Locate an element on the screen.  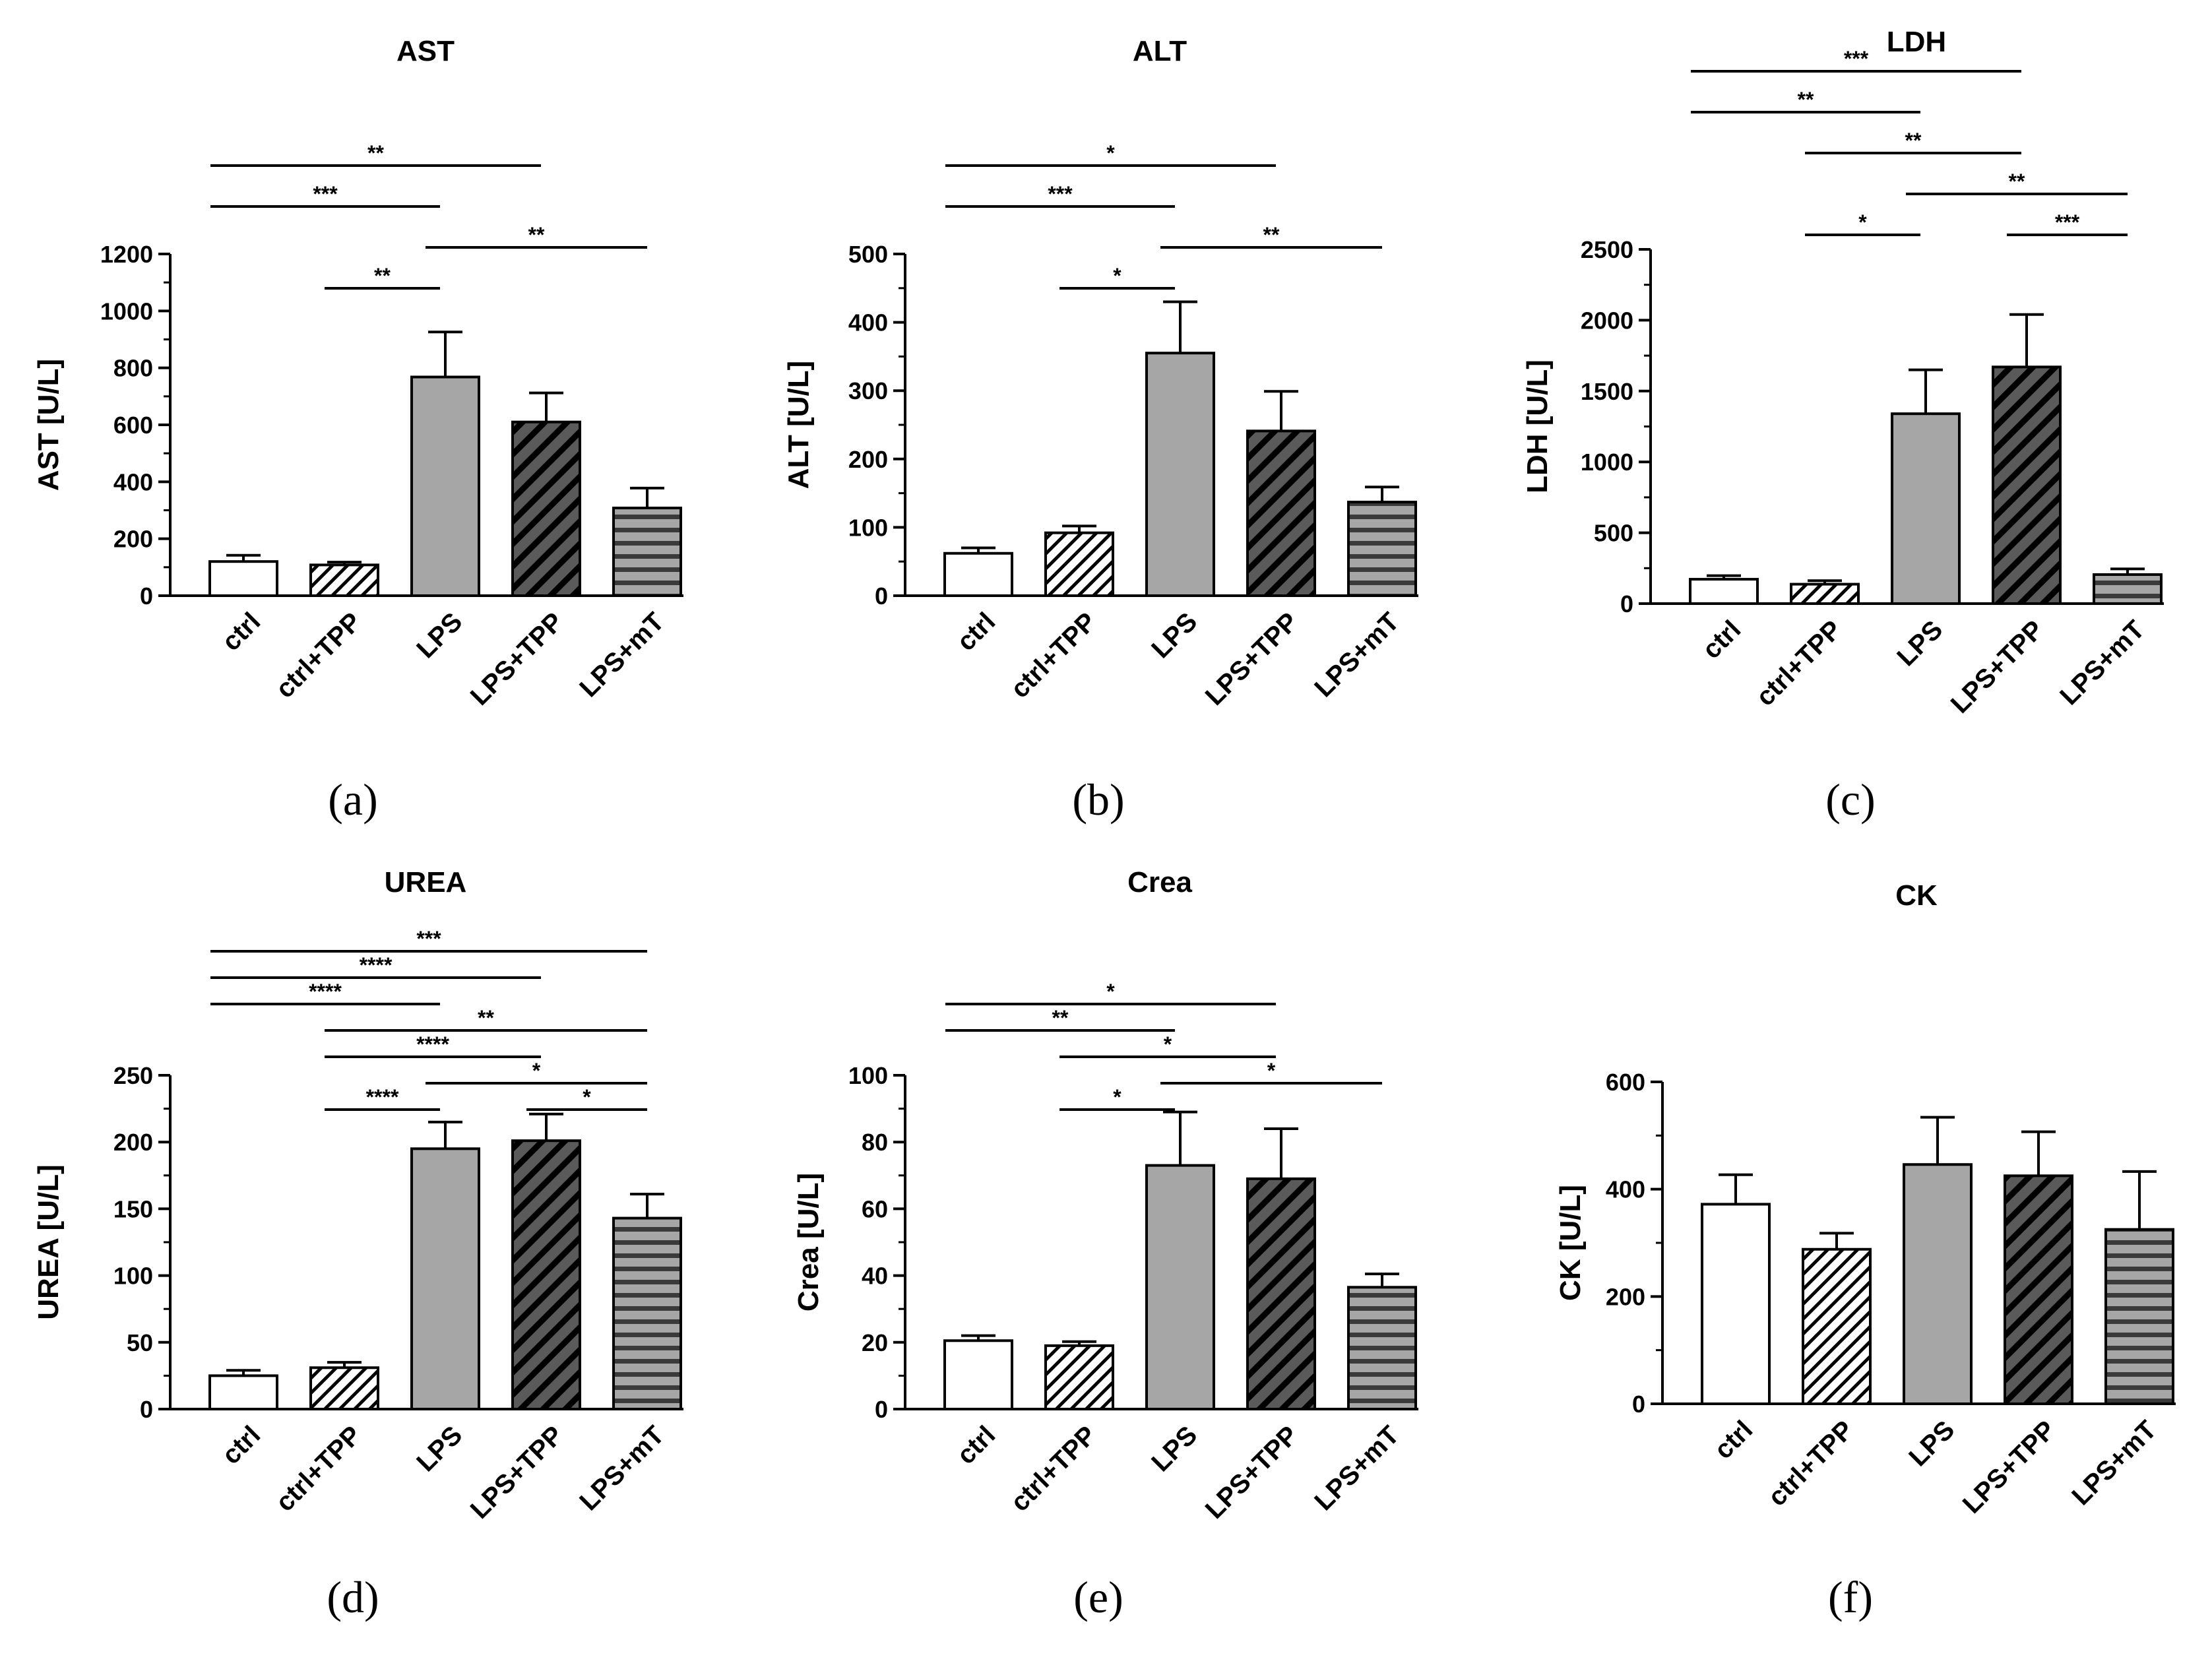
y-axis-label: ALT [U/L] is located at coordinates (798, 425).